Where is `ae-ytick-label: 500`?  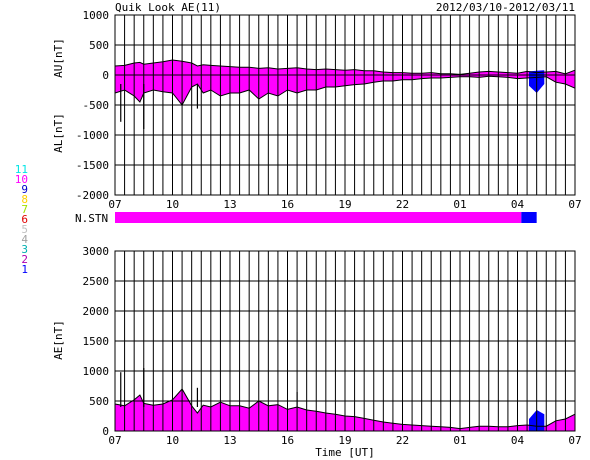 ae-ytick-label: 500 is located at coordinates (99, 401).